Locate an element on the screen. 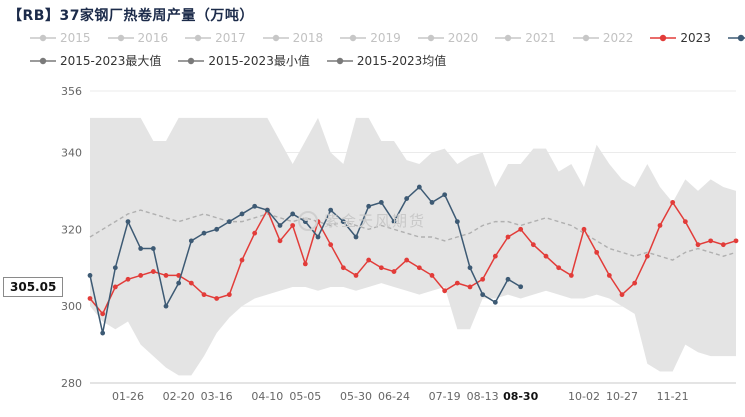 This screenshot has width=745, height=417. x-tick-label: 08-13 is located at coordinates (483, 396).